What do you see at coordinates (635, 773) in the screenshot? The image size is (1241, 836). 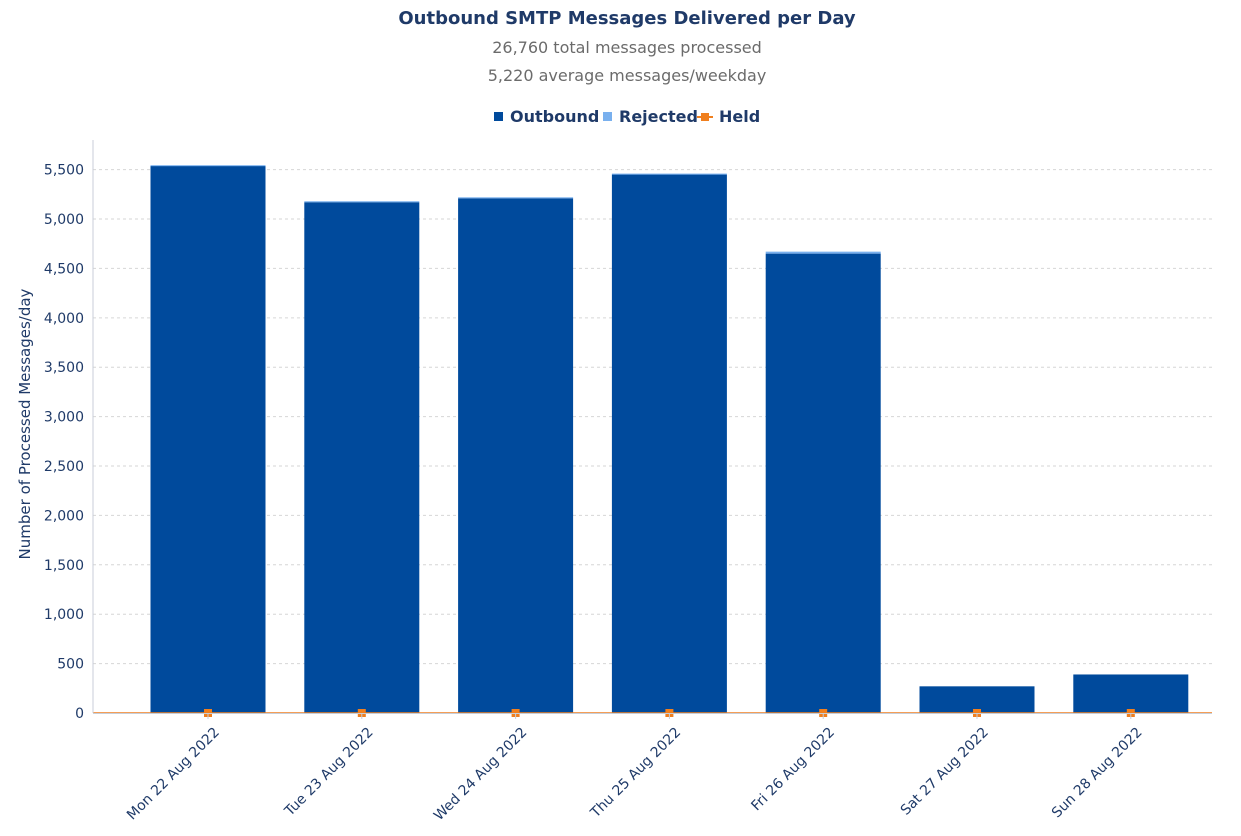 I see `x-tick-label: Thu 25 Aug 2022` at bounding box center [635, 773].